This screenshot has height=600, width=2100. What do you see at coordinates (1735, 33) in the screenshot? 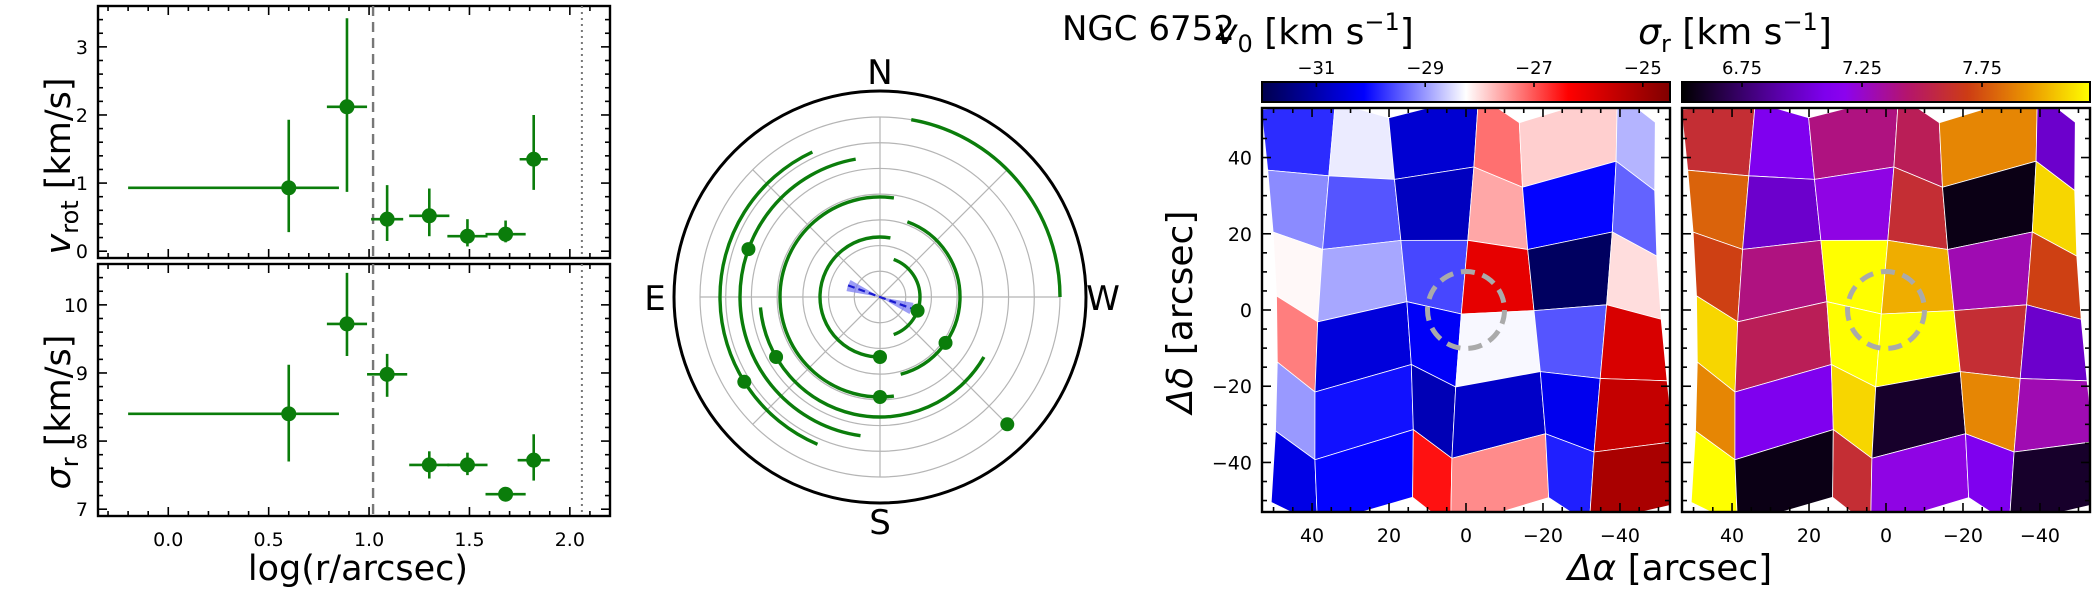
I see `dispersion-colorbar-label: σr [km s−1]` at bounding box center [1735, 33].